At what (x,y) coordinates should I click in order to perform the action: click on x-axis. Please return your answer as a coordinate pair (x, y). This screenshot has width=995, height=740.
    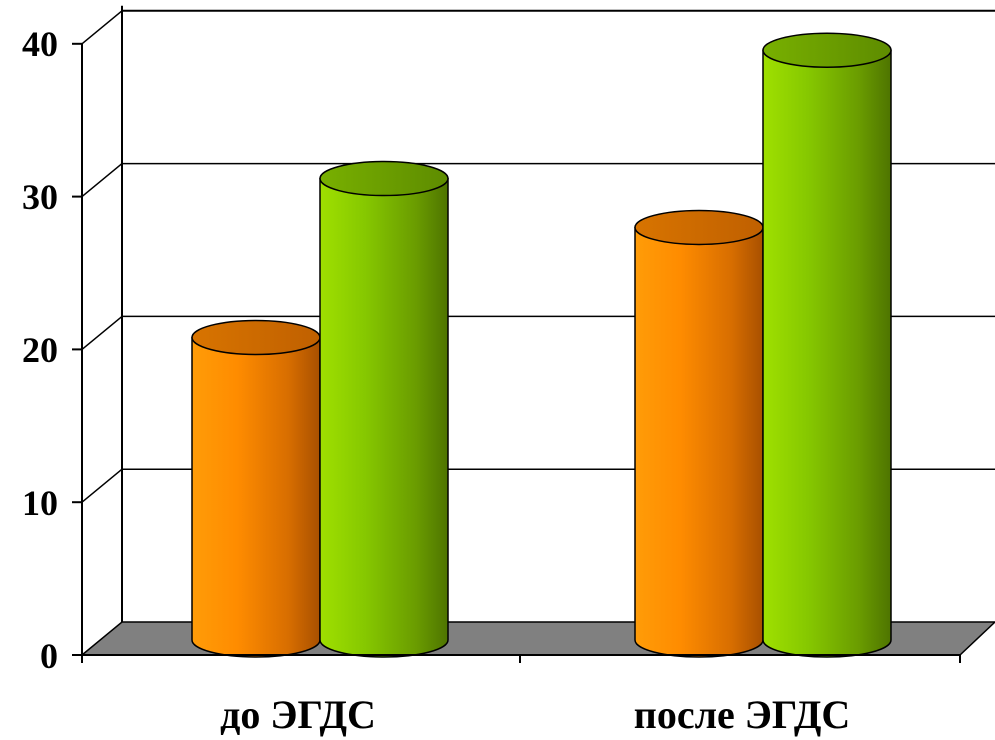
    Looking at the image, I should click on (521, 658).